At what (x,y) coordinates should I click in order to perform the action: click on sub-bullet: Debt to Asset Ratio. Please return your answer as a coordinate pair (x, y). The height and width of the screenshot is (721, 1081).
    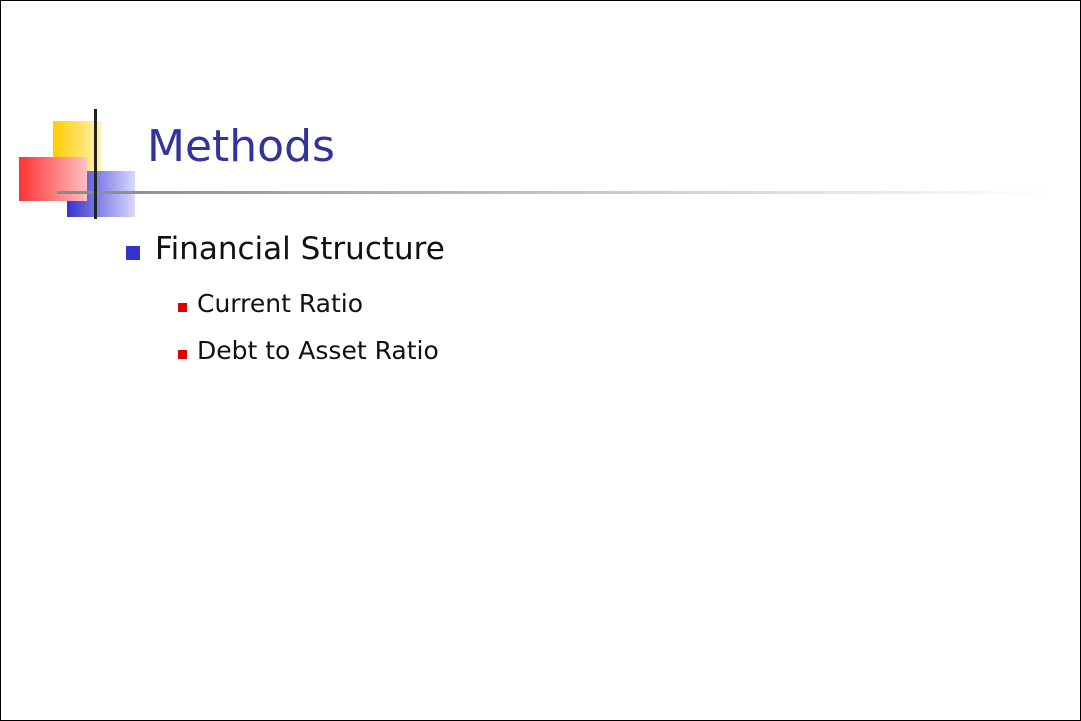
    Looking at the image, I should click on (318, 350).